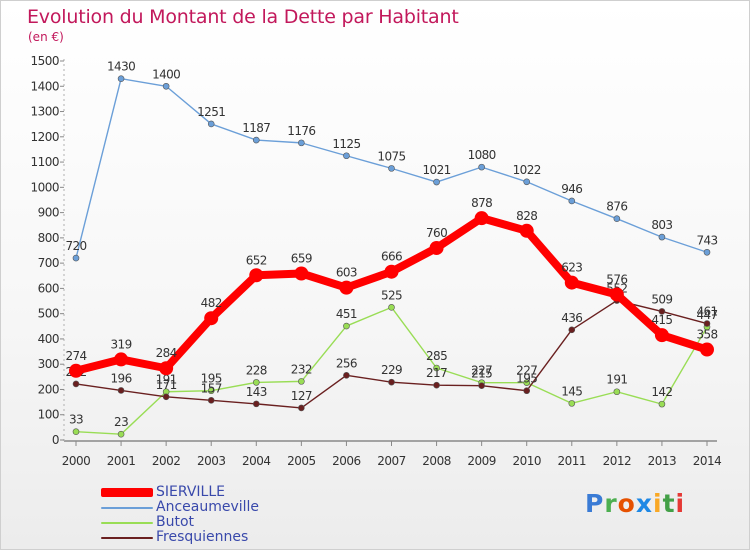 The width and height of the screenshot is (750, 551). What do you see at coordinates (346, 273) in the screenshot?
I see `data-label-sierville: 603` at bounding box center [346, 273].